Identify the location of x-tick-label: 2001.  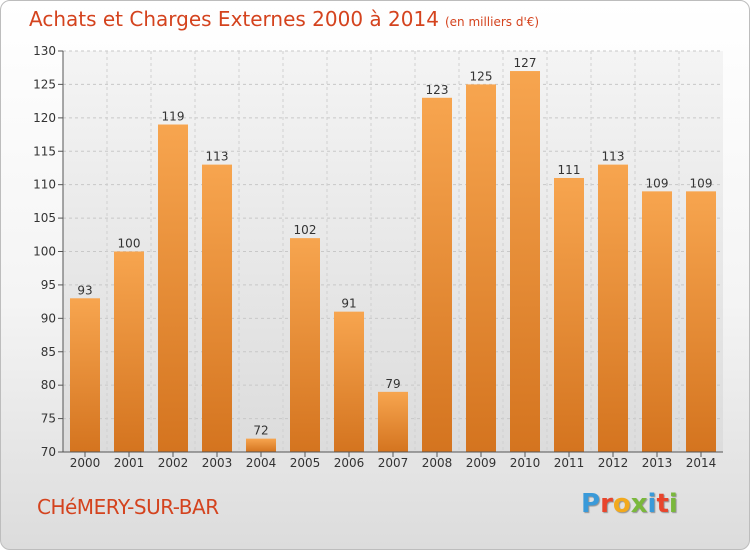
(129, 463).